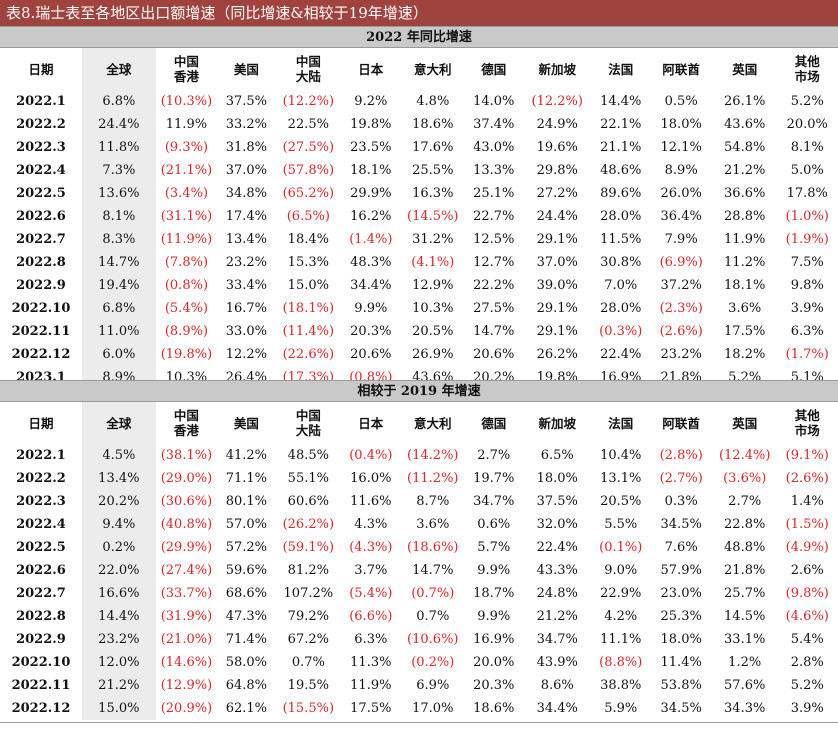  Describe the element at coordinates (494, 685) in the screenshot. I see `value-cell: 20.3%` at that location.